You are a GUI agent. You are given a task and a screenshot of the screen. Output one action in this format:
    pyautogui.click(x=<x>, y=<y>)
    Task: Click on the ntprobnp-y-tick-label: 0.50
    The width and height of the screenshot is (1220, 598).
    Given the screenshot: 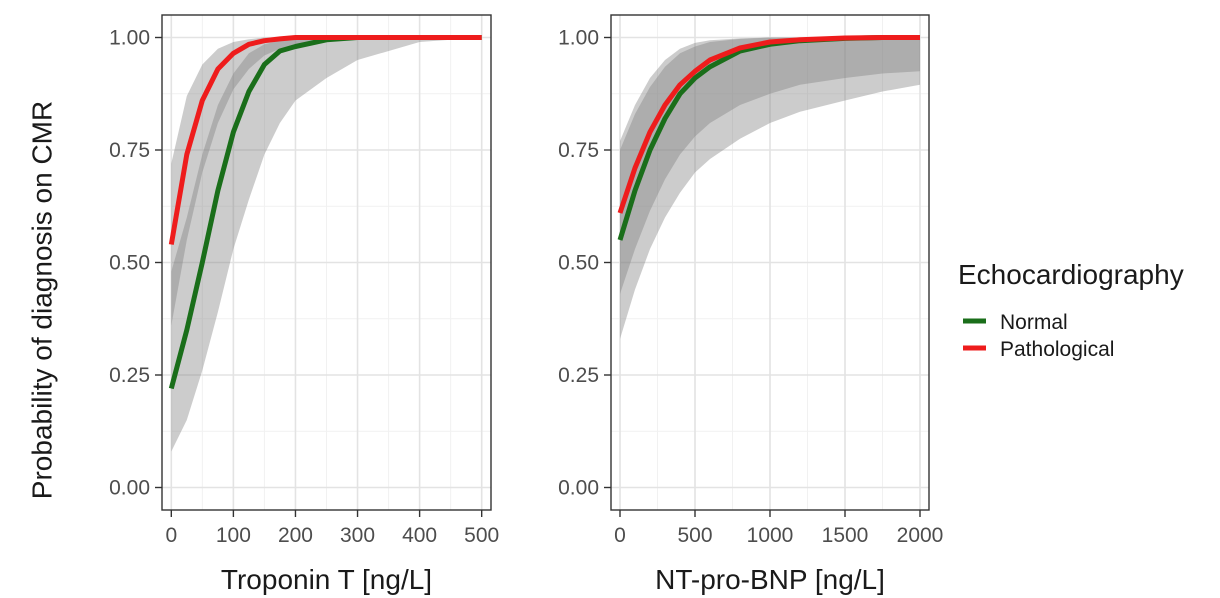 What is the action you would take?
    pyautogui.click(x=578, y=263)
    